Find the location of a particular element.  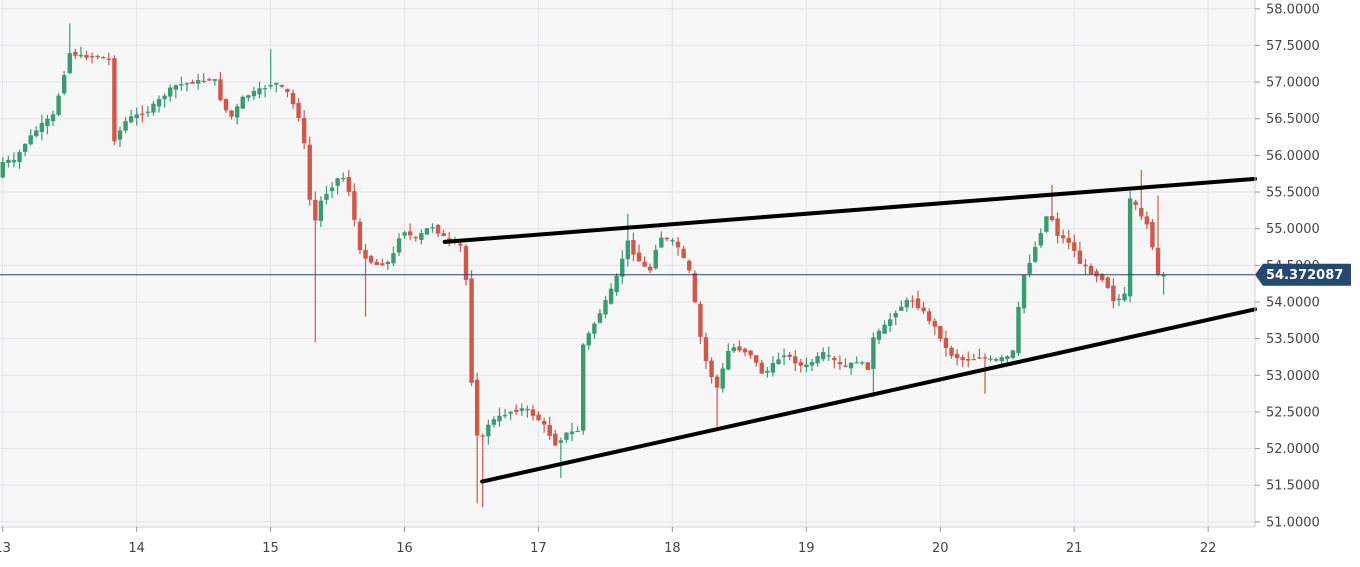

y-tick-label: 57.0000 is located at coordinates (1293, 83).